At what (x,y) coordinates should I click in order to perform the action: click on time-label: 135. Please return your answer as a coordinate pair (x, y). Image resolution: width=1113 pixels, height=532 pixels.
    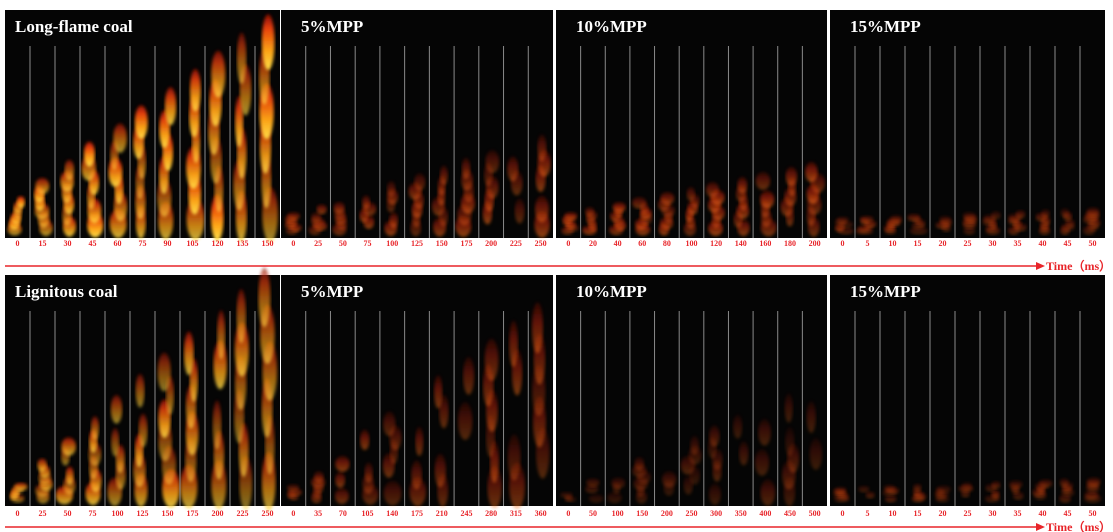
    Looking at the image, I should click on (243, 243).